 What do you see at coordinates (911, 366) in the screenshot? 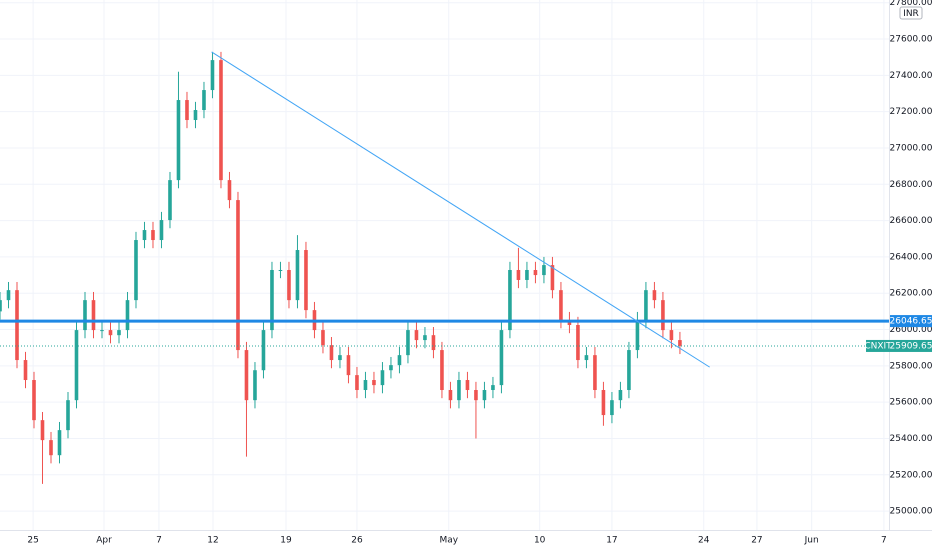
I see `y-tick-label: 25800.00` at bounding box center [911, 366].